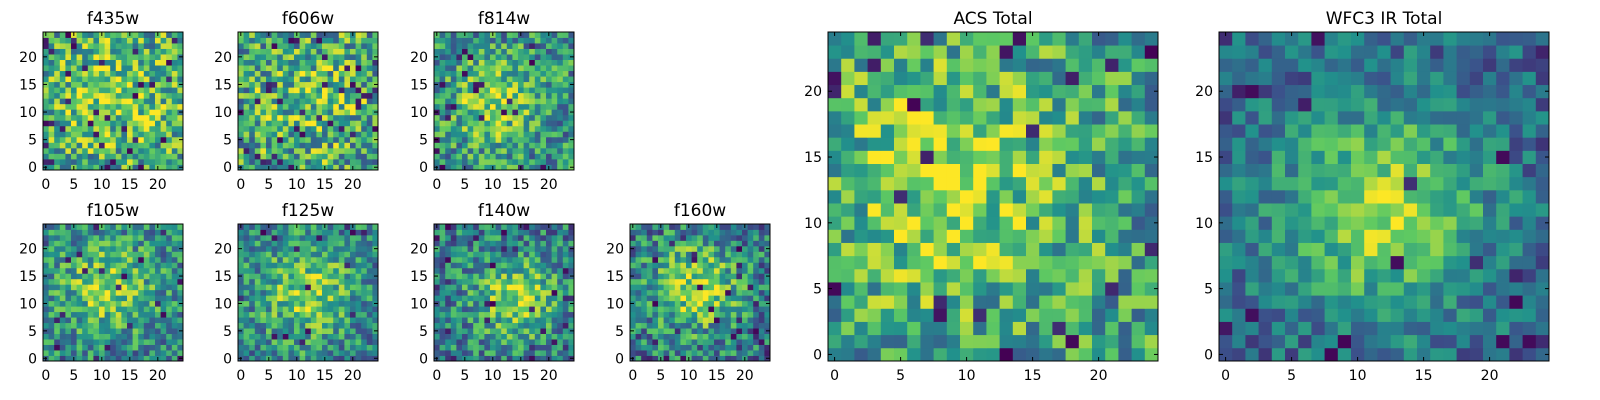 The image size is (1600, 400). What do you see at coordinates (32, 168) in the screenshot?
I see `y-tick-label: 0` at bounding box center [32, 168].